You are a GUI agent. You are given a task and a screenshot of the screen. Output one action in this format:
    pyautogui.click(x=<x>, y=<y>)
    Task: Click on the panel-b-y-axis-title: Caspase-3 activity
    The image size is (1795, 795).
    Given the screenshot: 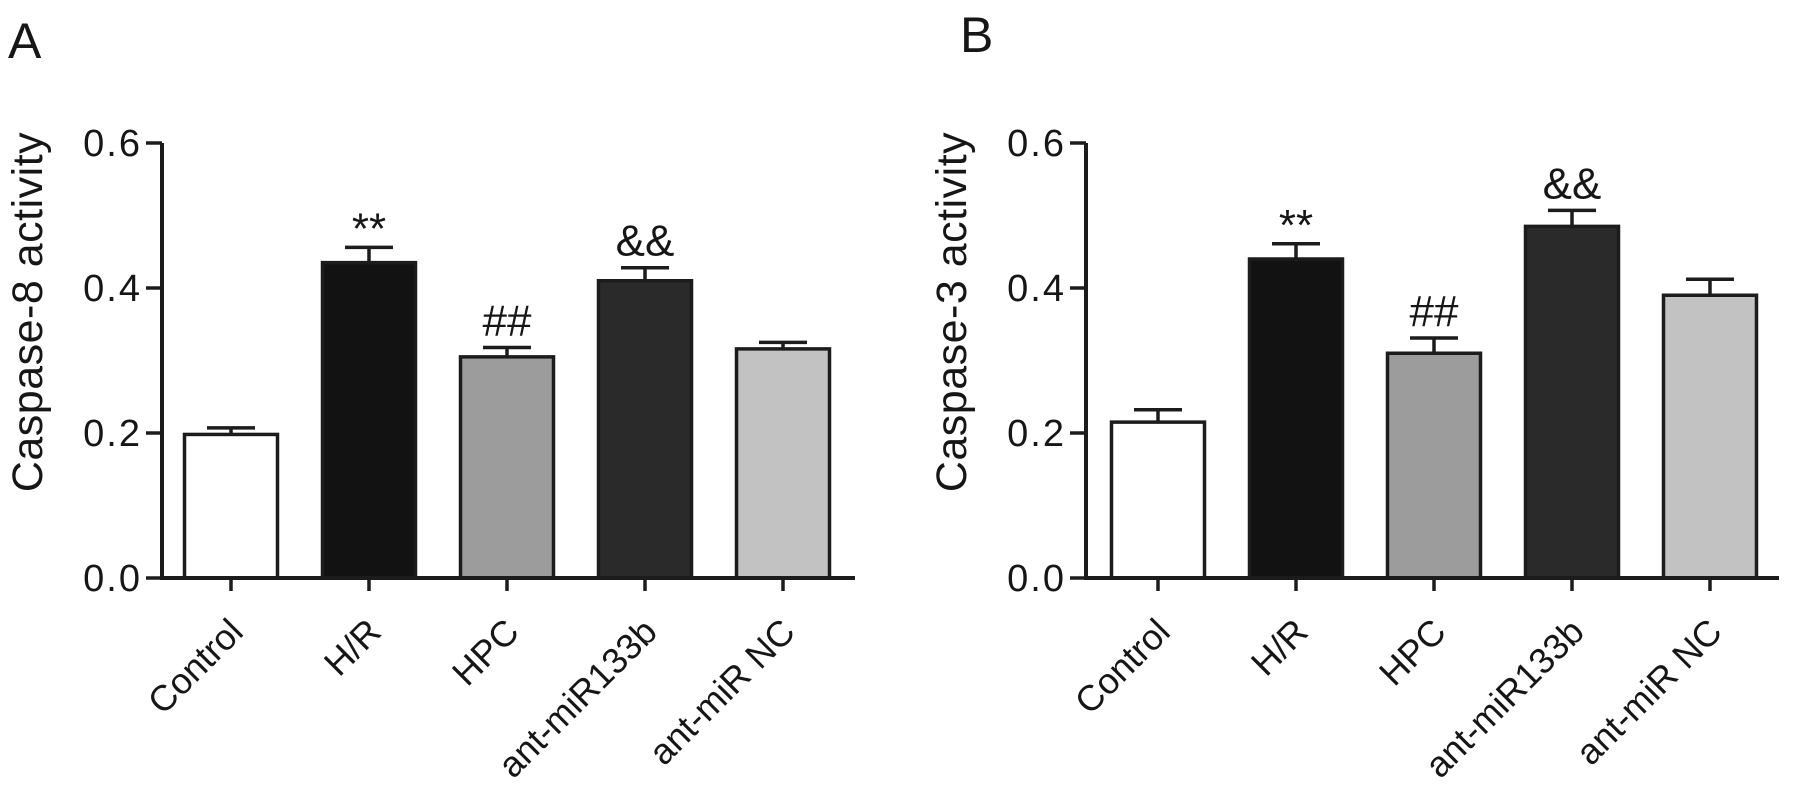 What is the action you would take?
    pyautogui.click(x=952, y=312)
    